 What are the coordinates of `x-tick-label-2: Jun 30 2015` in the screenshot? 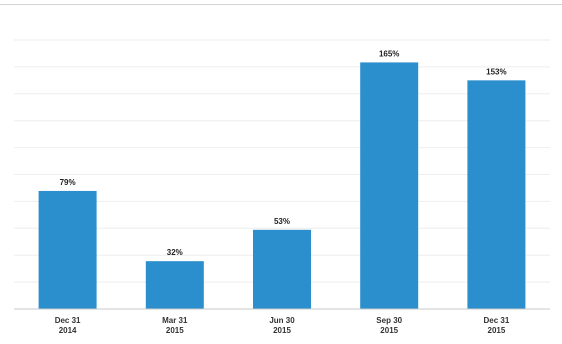 It's located at (282, 325).